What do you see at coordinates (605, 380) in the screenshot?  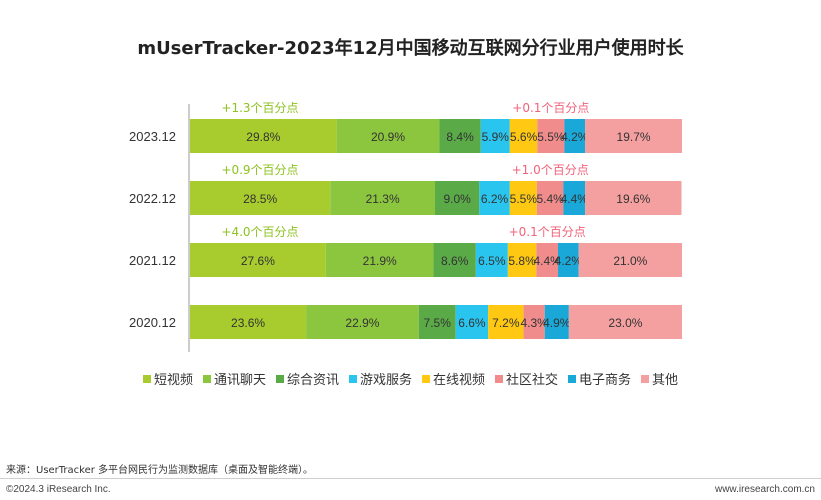 I see `legend-label: 电子商务` at bounding box center [605, 380].